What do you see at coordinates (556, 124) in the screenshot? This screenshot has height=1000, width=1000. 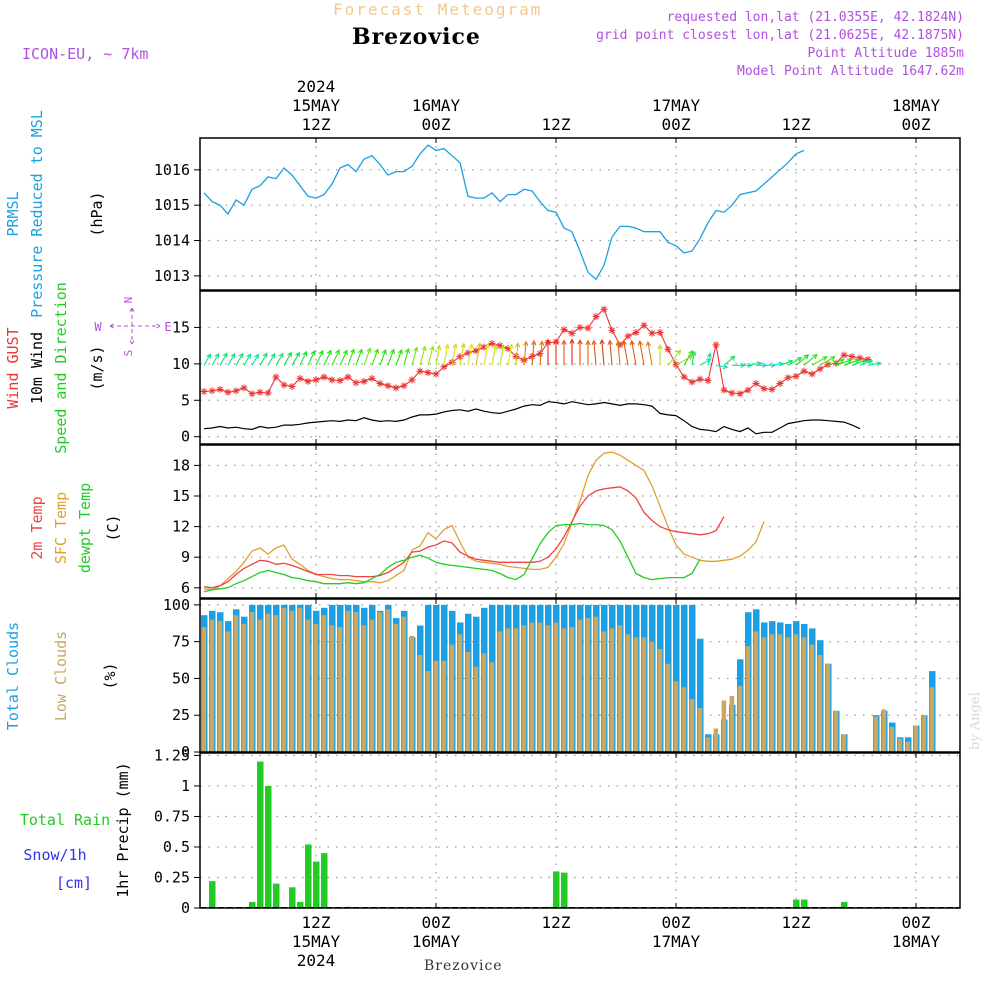 I see `top-time-label-2-0: 12Z` at bounding box center [556, 124].